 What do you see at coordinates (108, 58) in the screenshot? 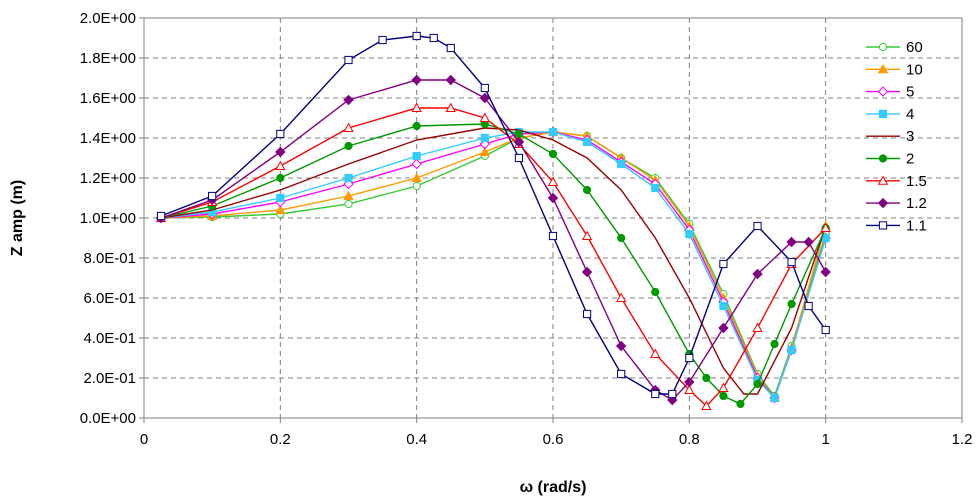
I see `y-tick-label: 1.8E+00` at bounding box center [108, 58].